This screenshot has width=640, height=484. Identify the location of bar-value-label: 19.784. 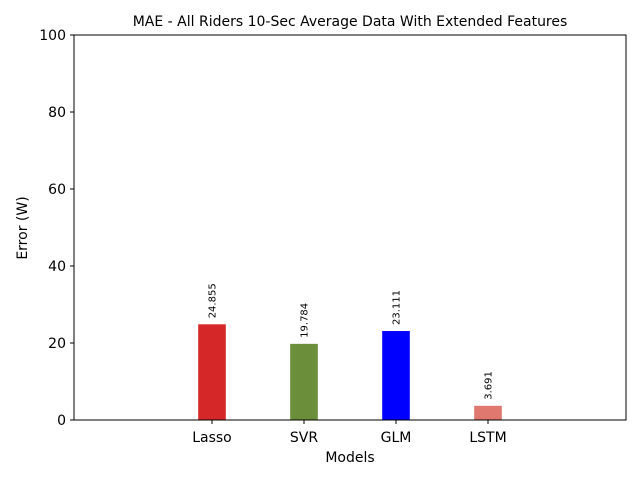
(305, 320).